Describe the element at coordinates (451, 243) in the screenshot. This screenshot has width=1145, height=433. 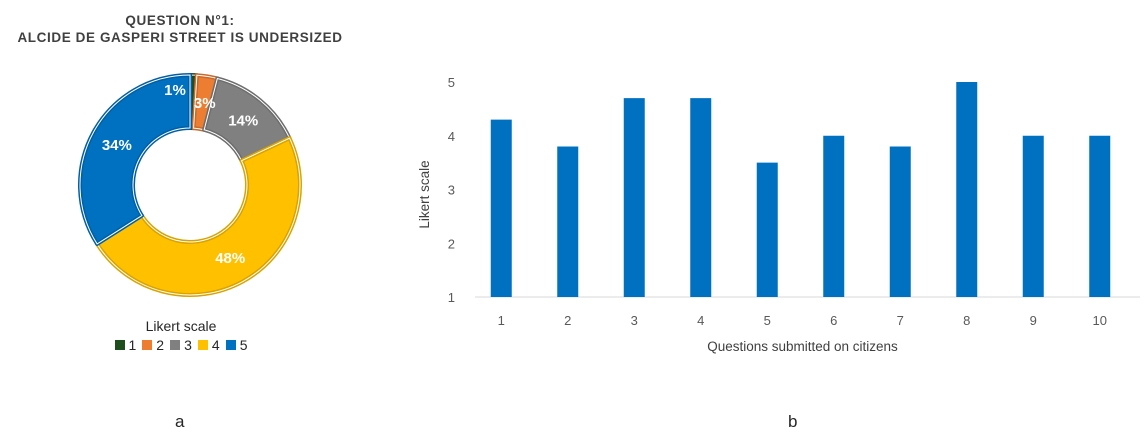
I see `y-tick-label-2: 2` at that location.